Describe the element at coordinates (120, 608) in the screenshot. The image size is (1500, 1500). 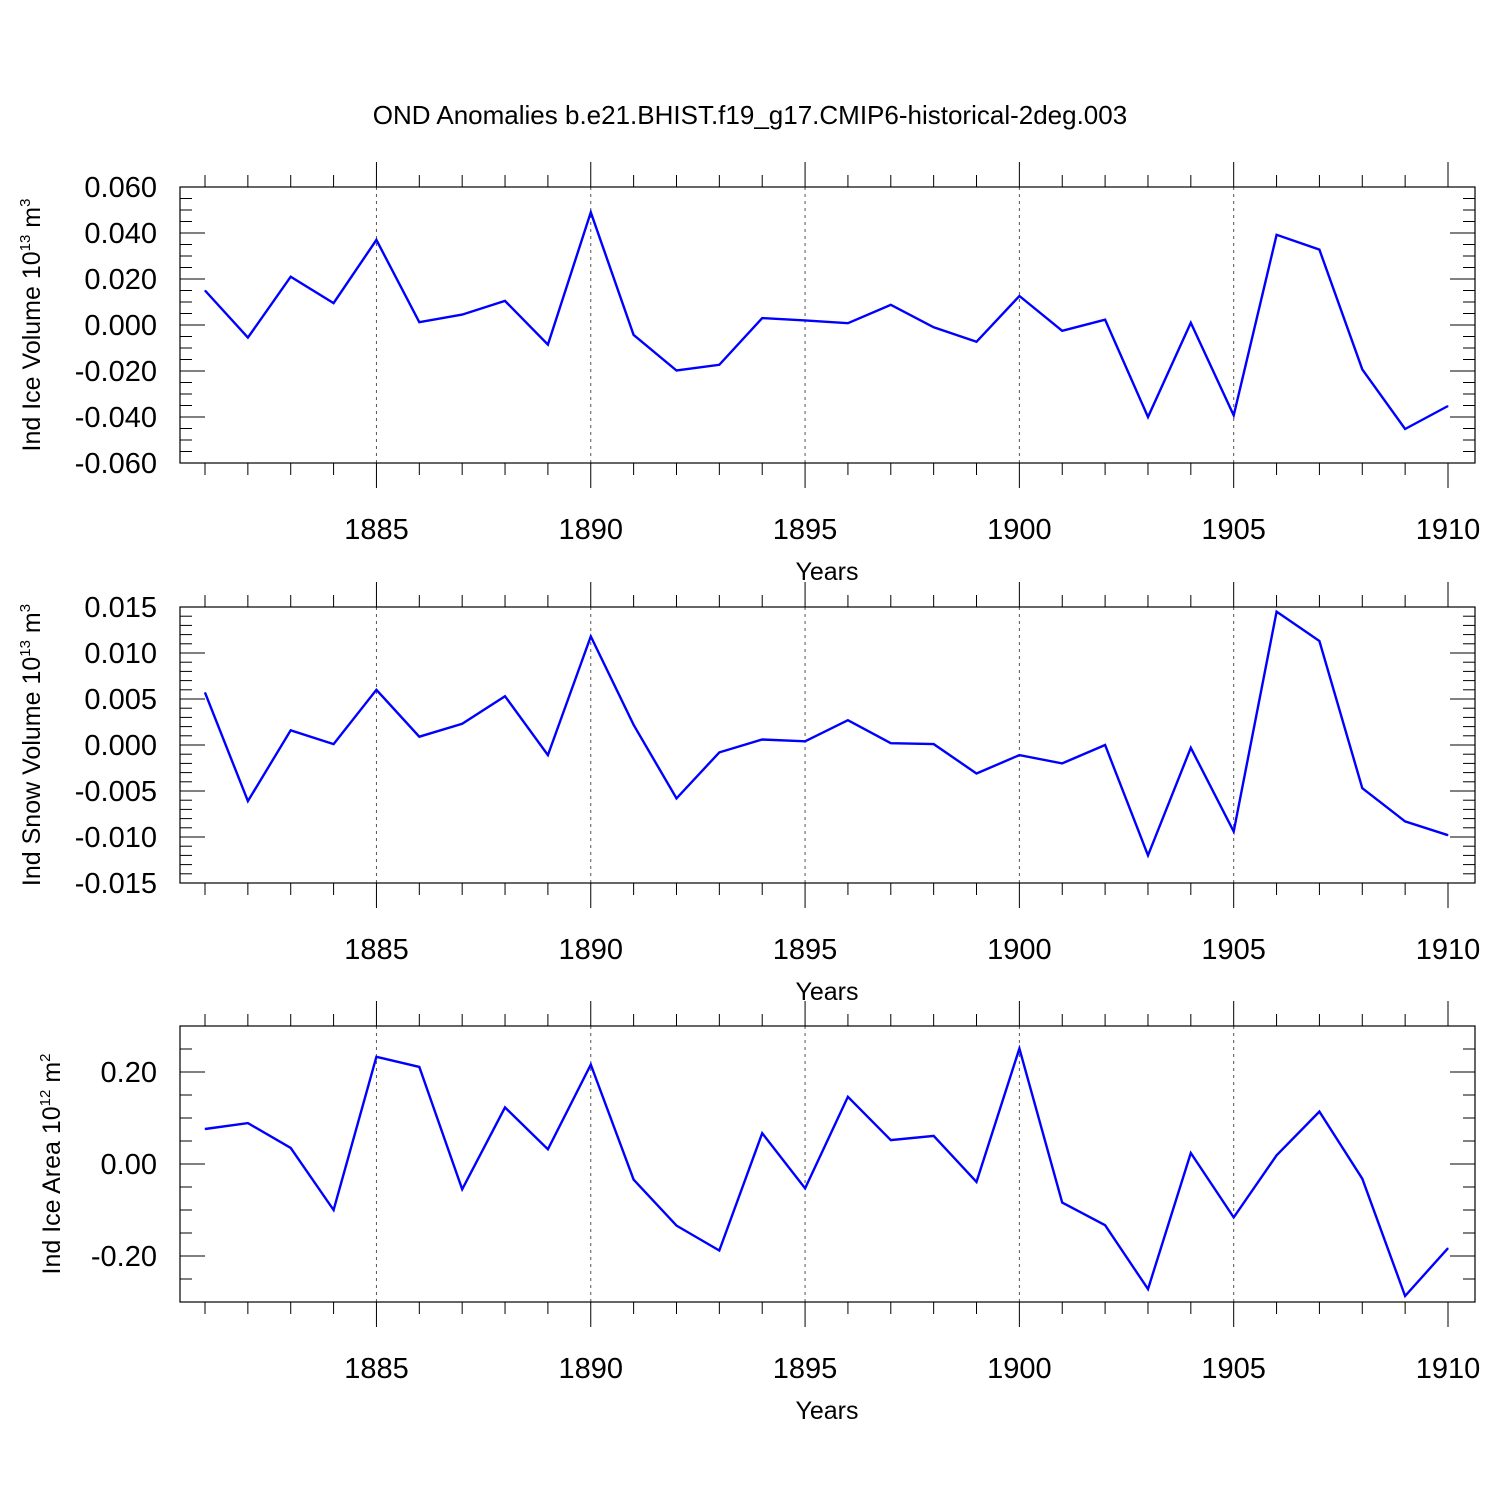
I see `y-tick-label: 0.015` at that location.